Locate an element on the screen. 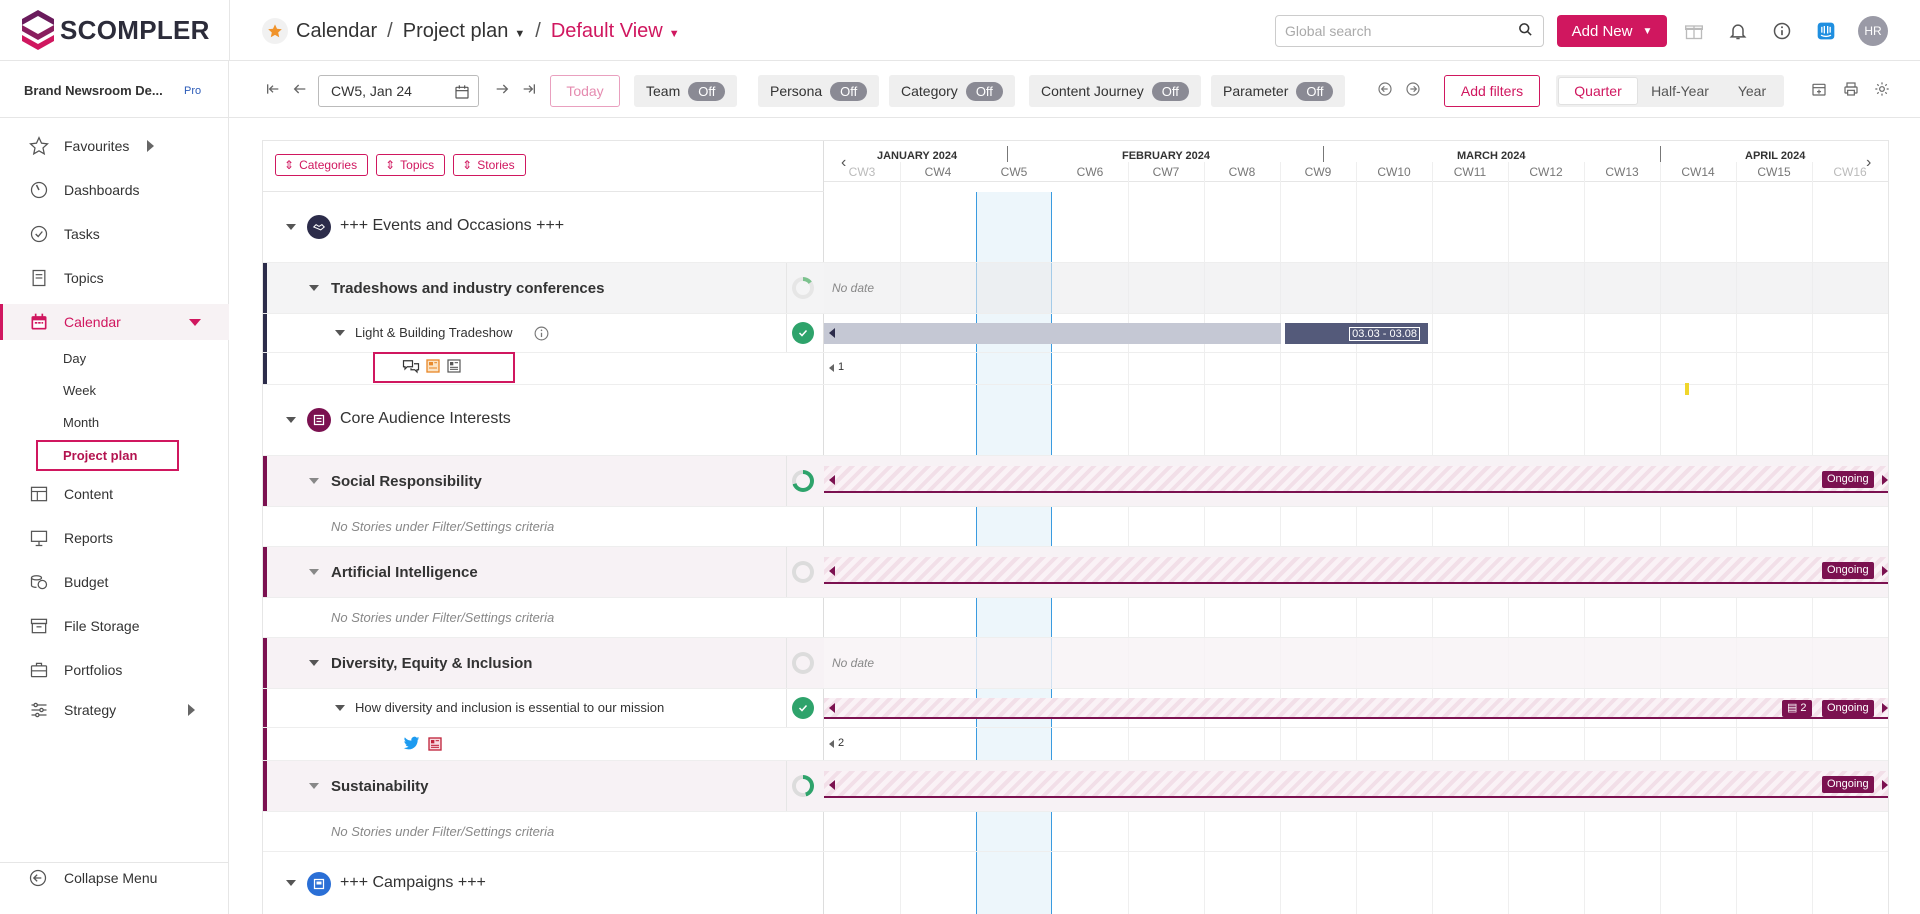  document-icon is located at coordinates (39, 278).